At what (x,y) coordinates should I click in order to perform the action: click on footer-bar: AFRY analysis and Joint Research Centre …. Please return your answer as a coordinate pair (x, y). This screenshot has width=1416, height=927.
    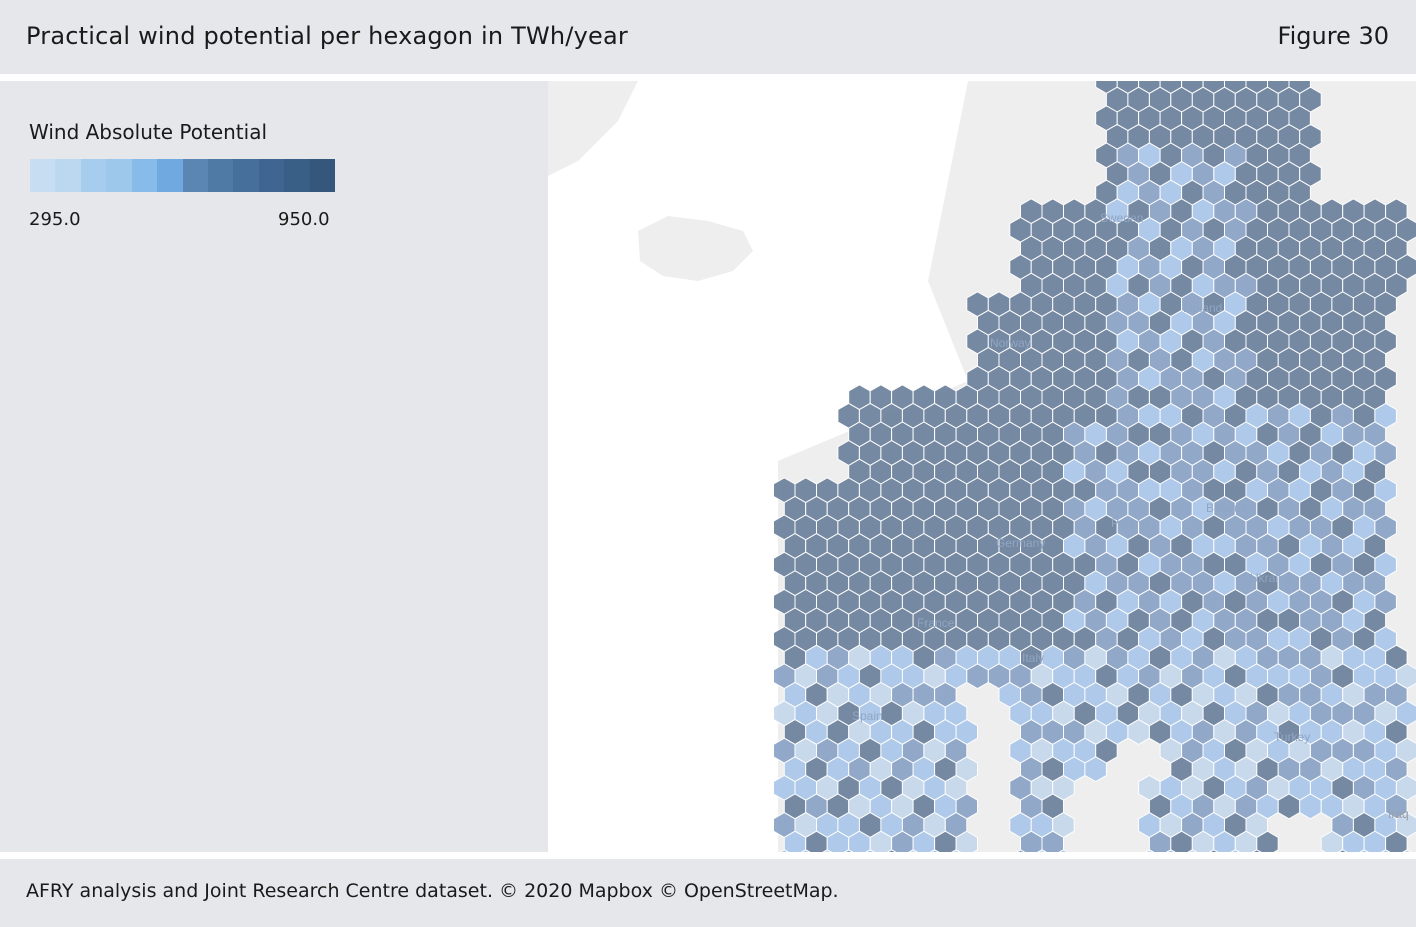
    Looking at the image, I should click on (708, 893).